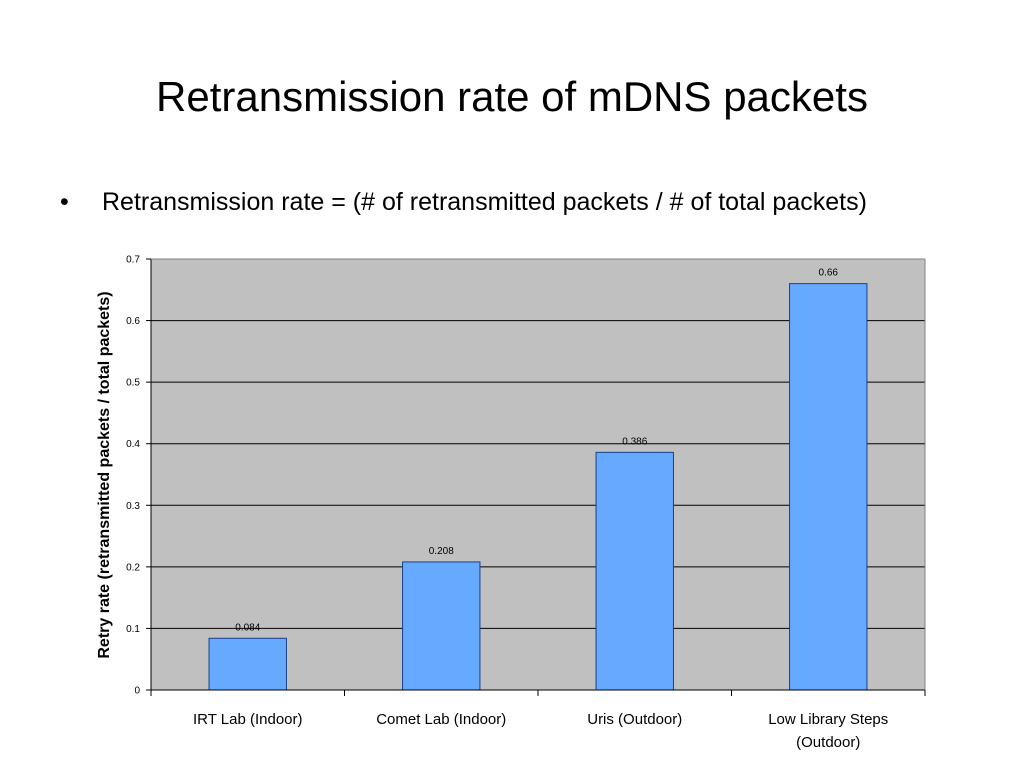 This screenshot has height=768, width=1024. I want to click on y-tick-label: 0.2, so click(133, 567).